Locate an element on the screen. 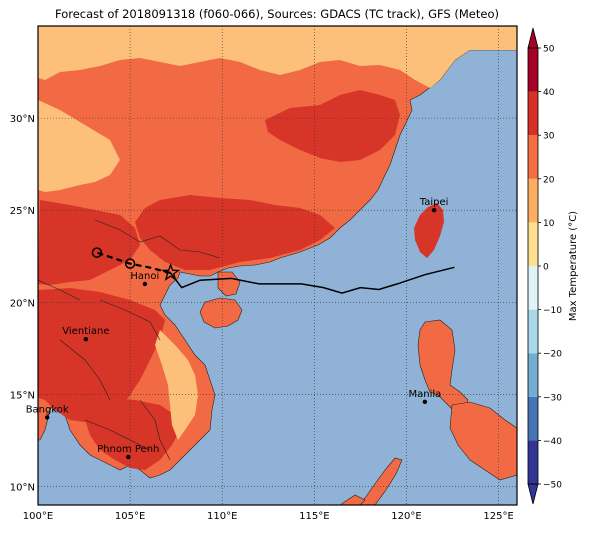 This screenshot has height=533, width=592. city-label: Hanoi is located at coordinates (144, 276).